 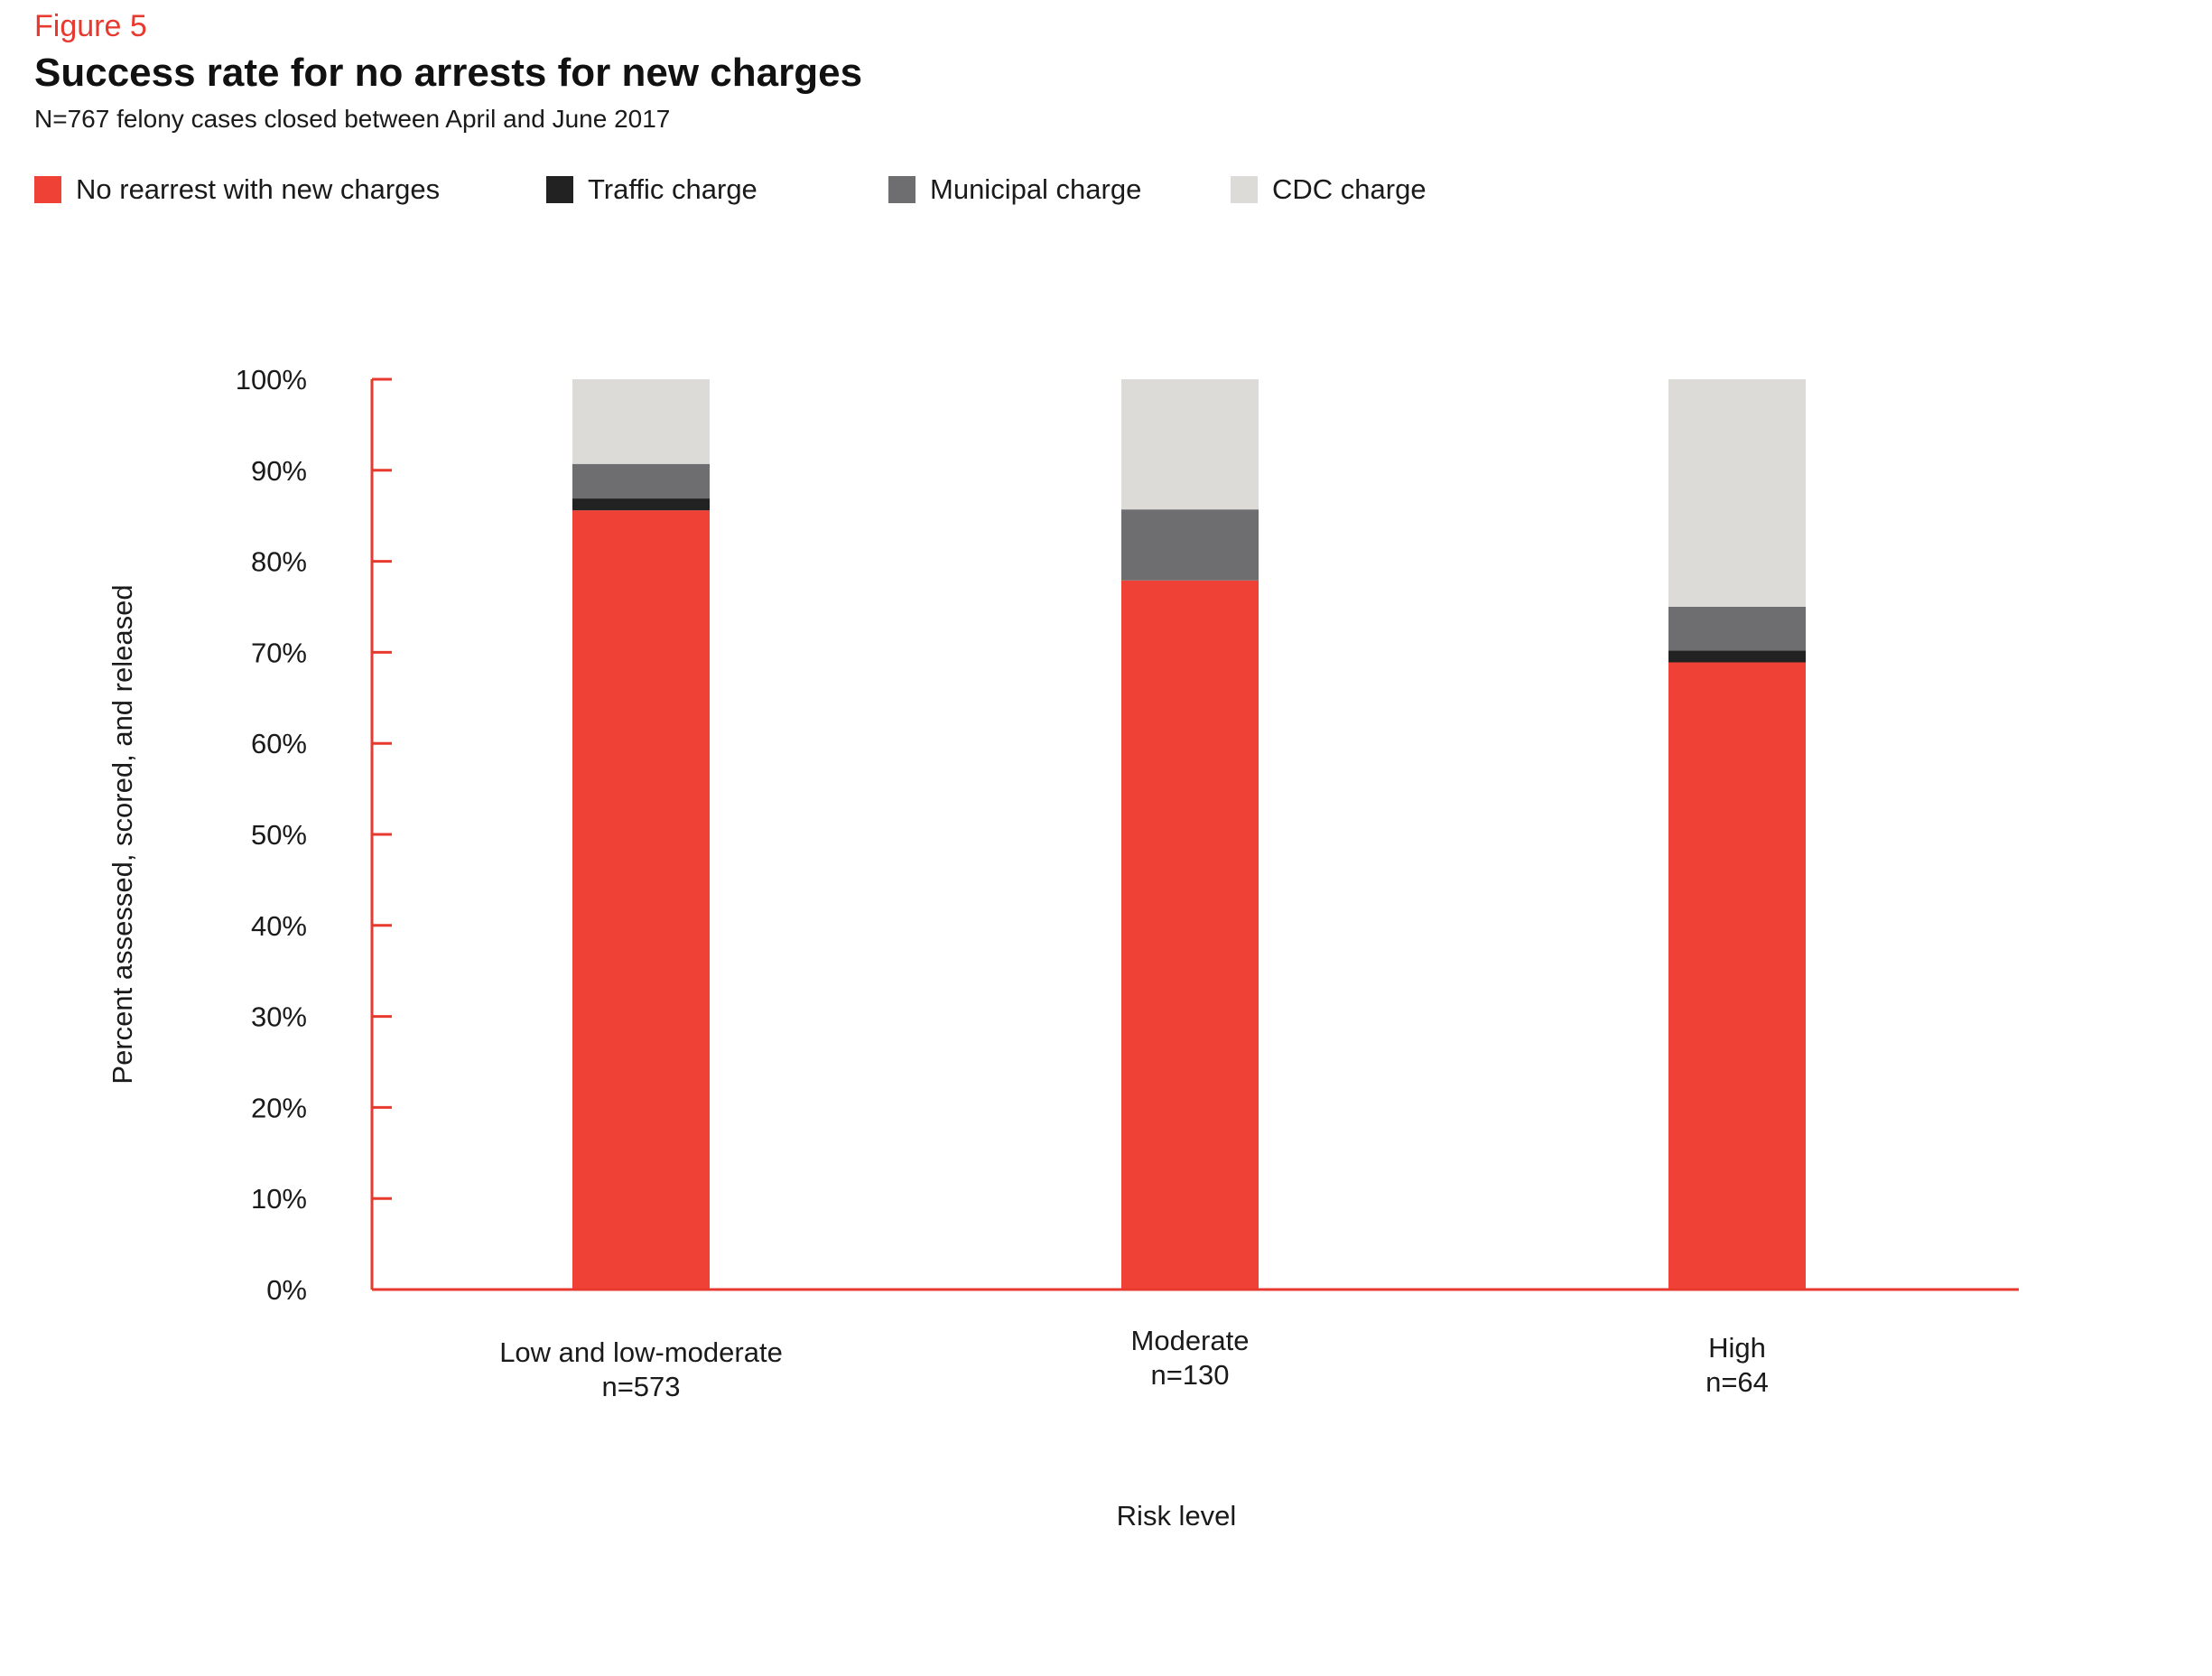 I want to click on legend-item-no-rearrest: No rearrest with new charges, so click(x=237, y=190).